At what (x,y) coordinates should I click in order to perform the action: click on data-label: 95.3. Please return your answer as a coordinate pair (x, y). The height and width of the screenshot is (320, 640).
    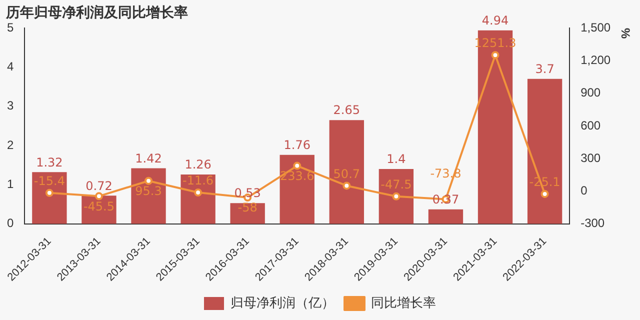
    Looking at the image, I should click on (148, 191).